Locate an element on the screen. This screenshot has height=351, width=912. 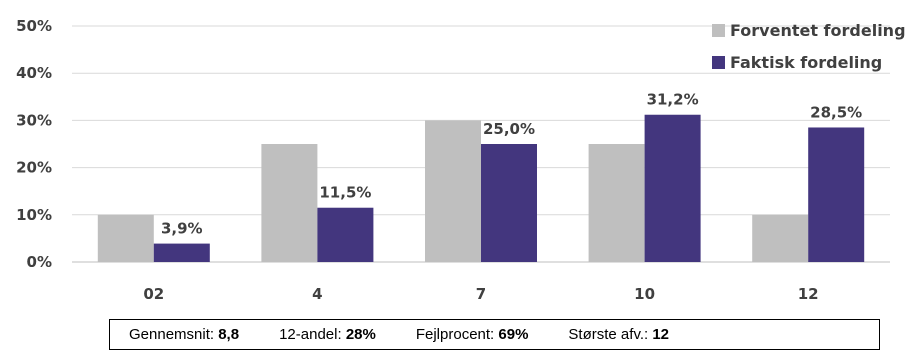
legend-label-actual: Faktisk fordeling is located at coordinates (806, 62).